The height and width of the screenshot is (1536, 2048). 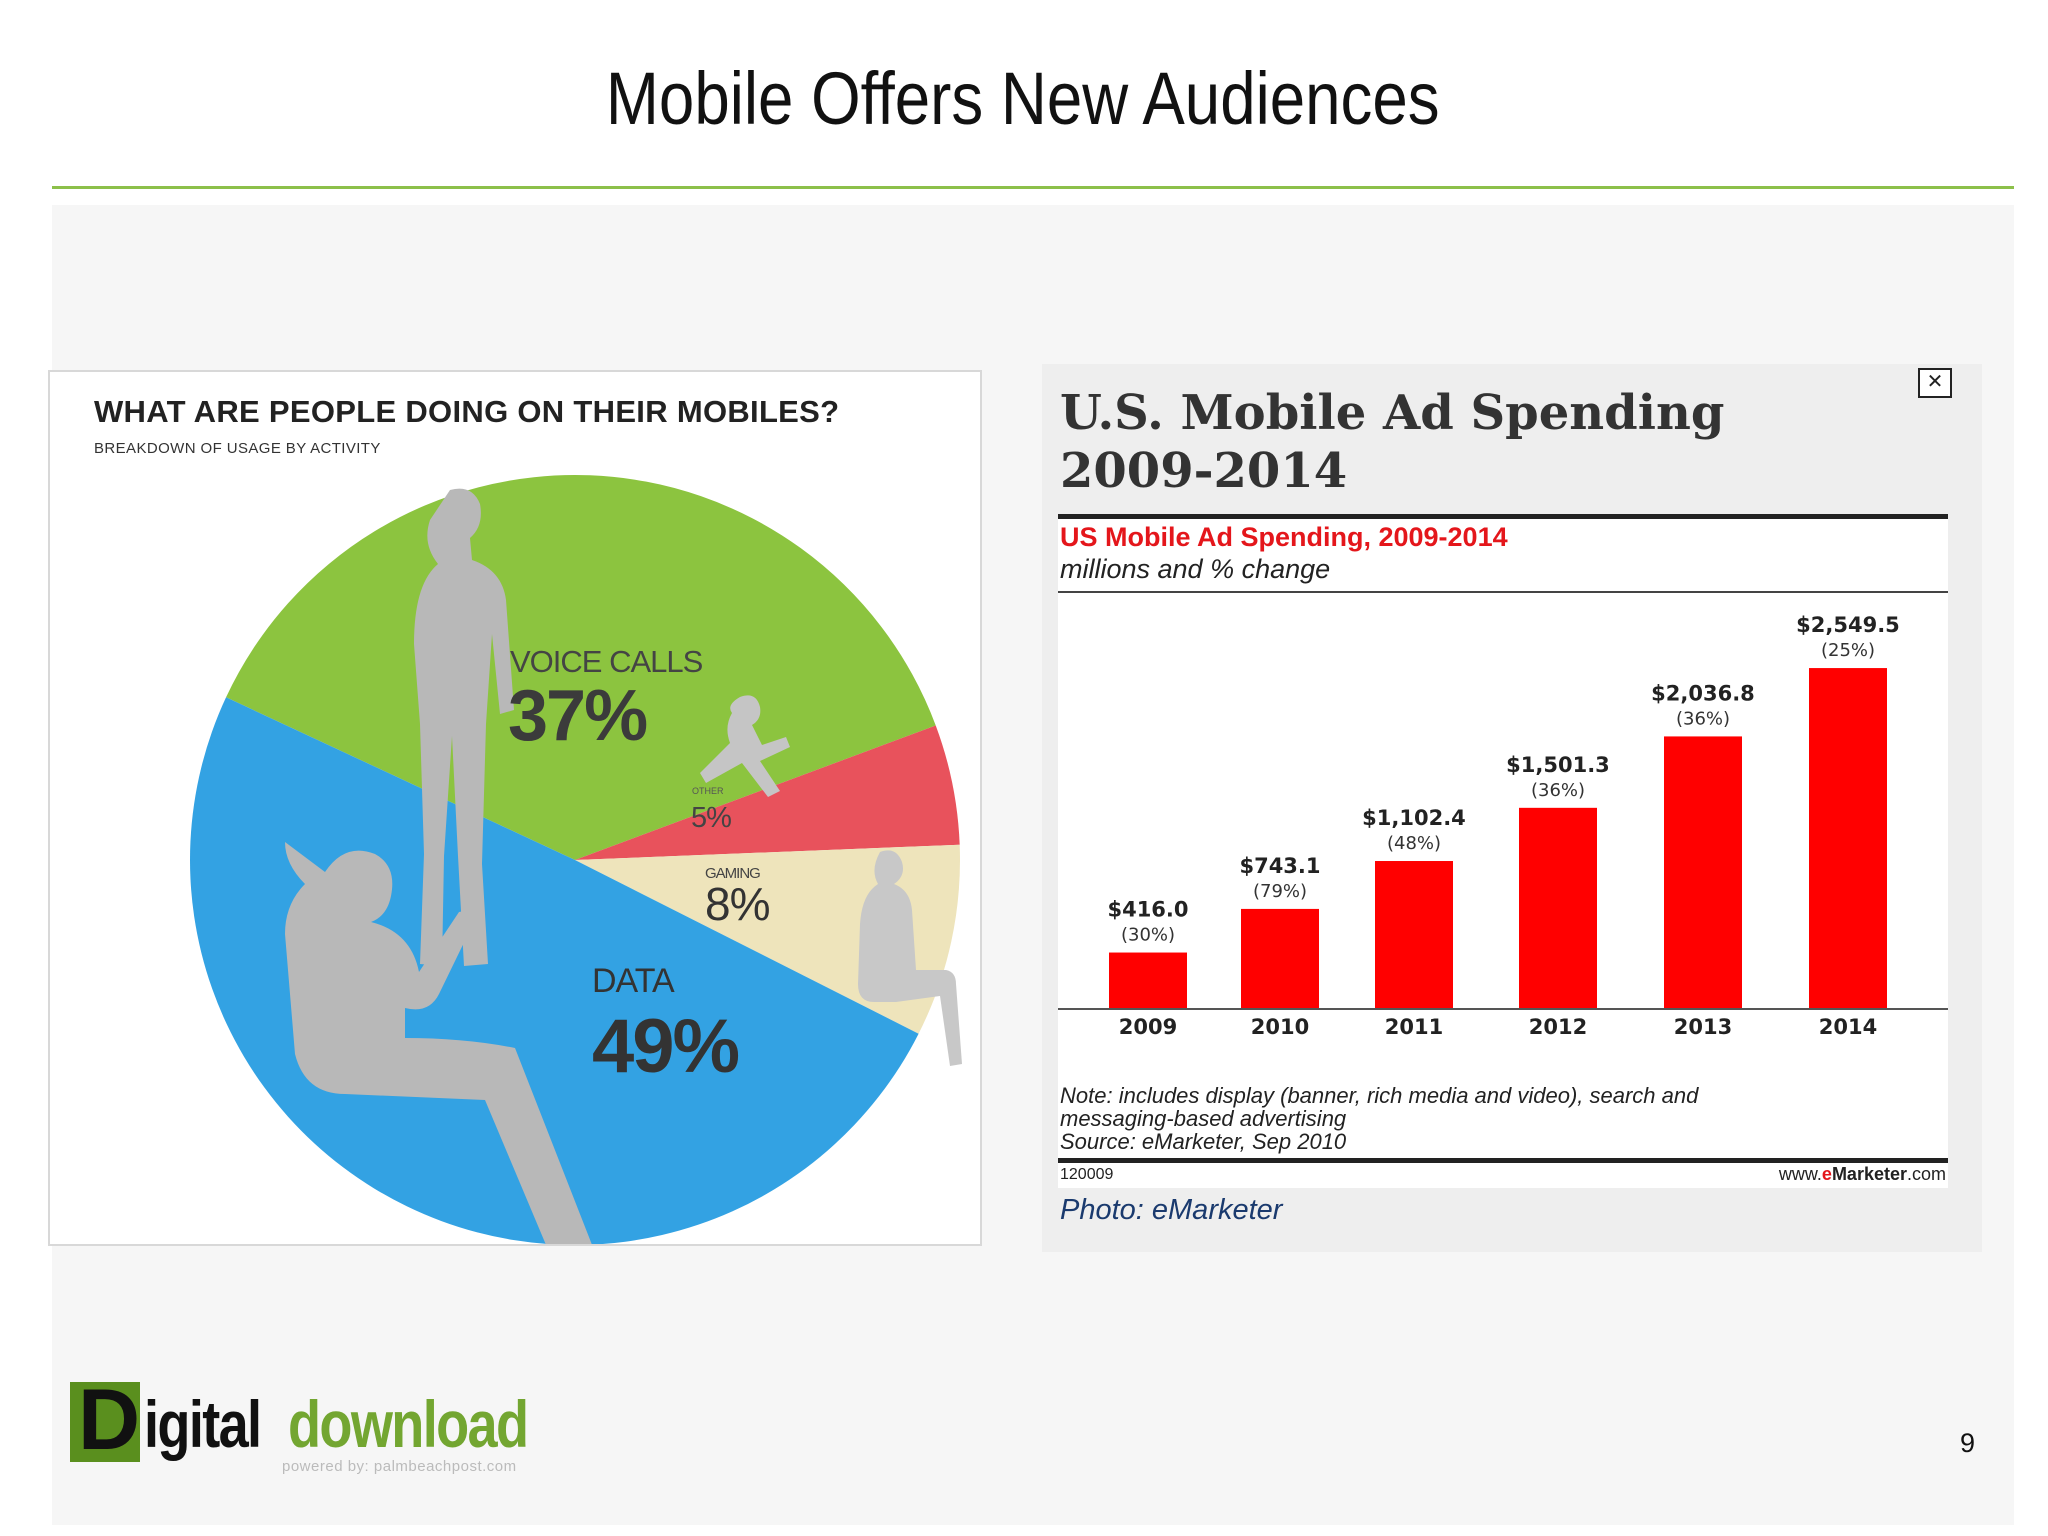 I want to click on photo-credit: Photo: eMarketer, so click(x=1171, y=1210).